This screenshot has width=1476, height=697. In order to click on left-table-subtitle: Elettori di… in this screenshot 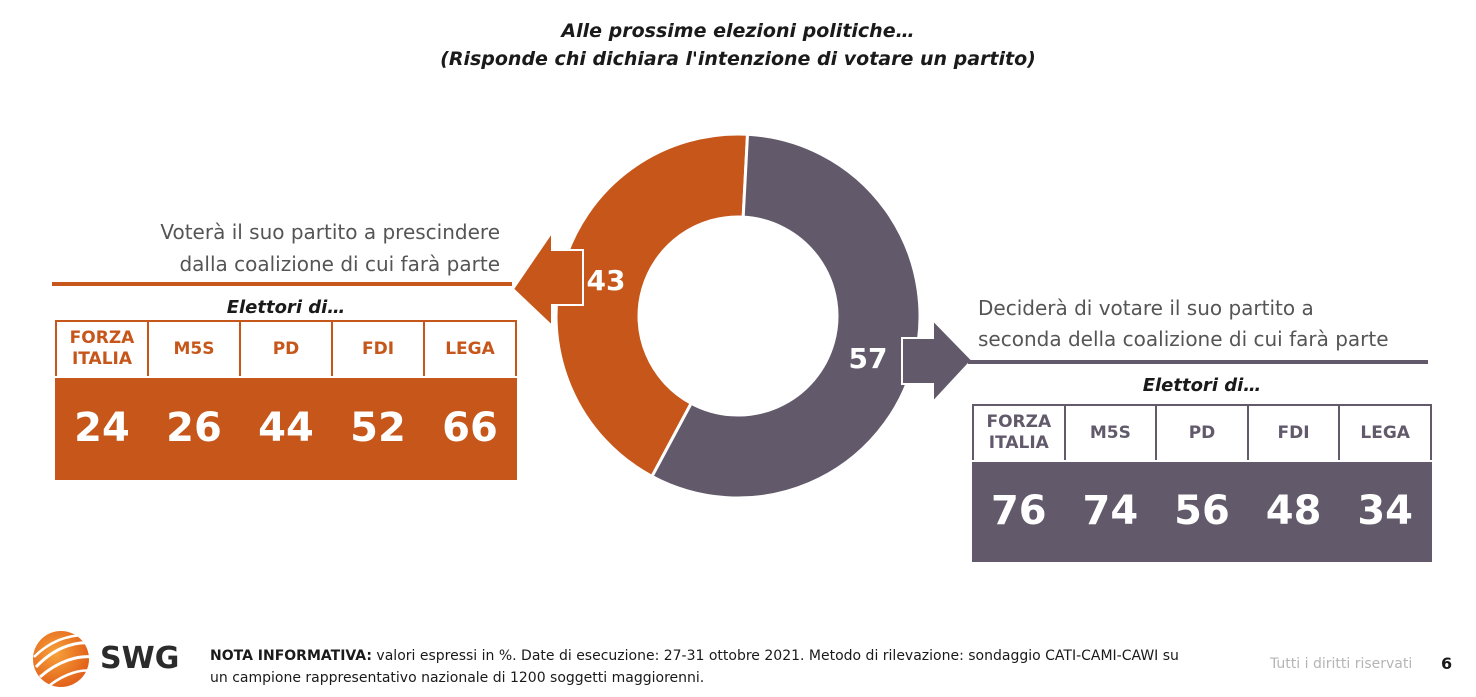, I will do `click(286, 307)`.